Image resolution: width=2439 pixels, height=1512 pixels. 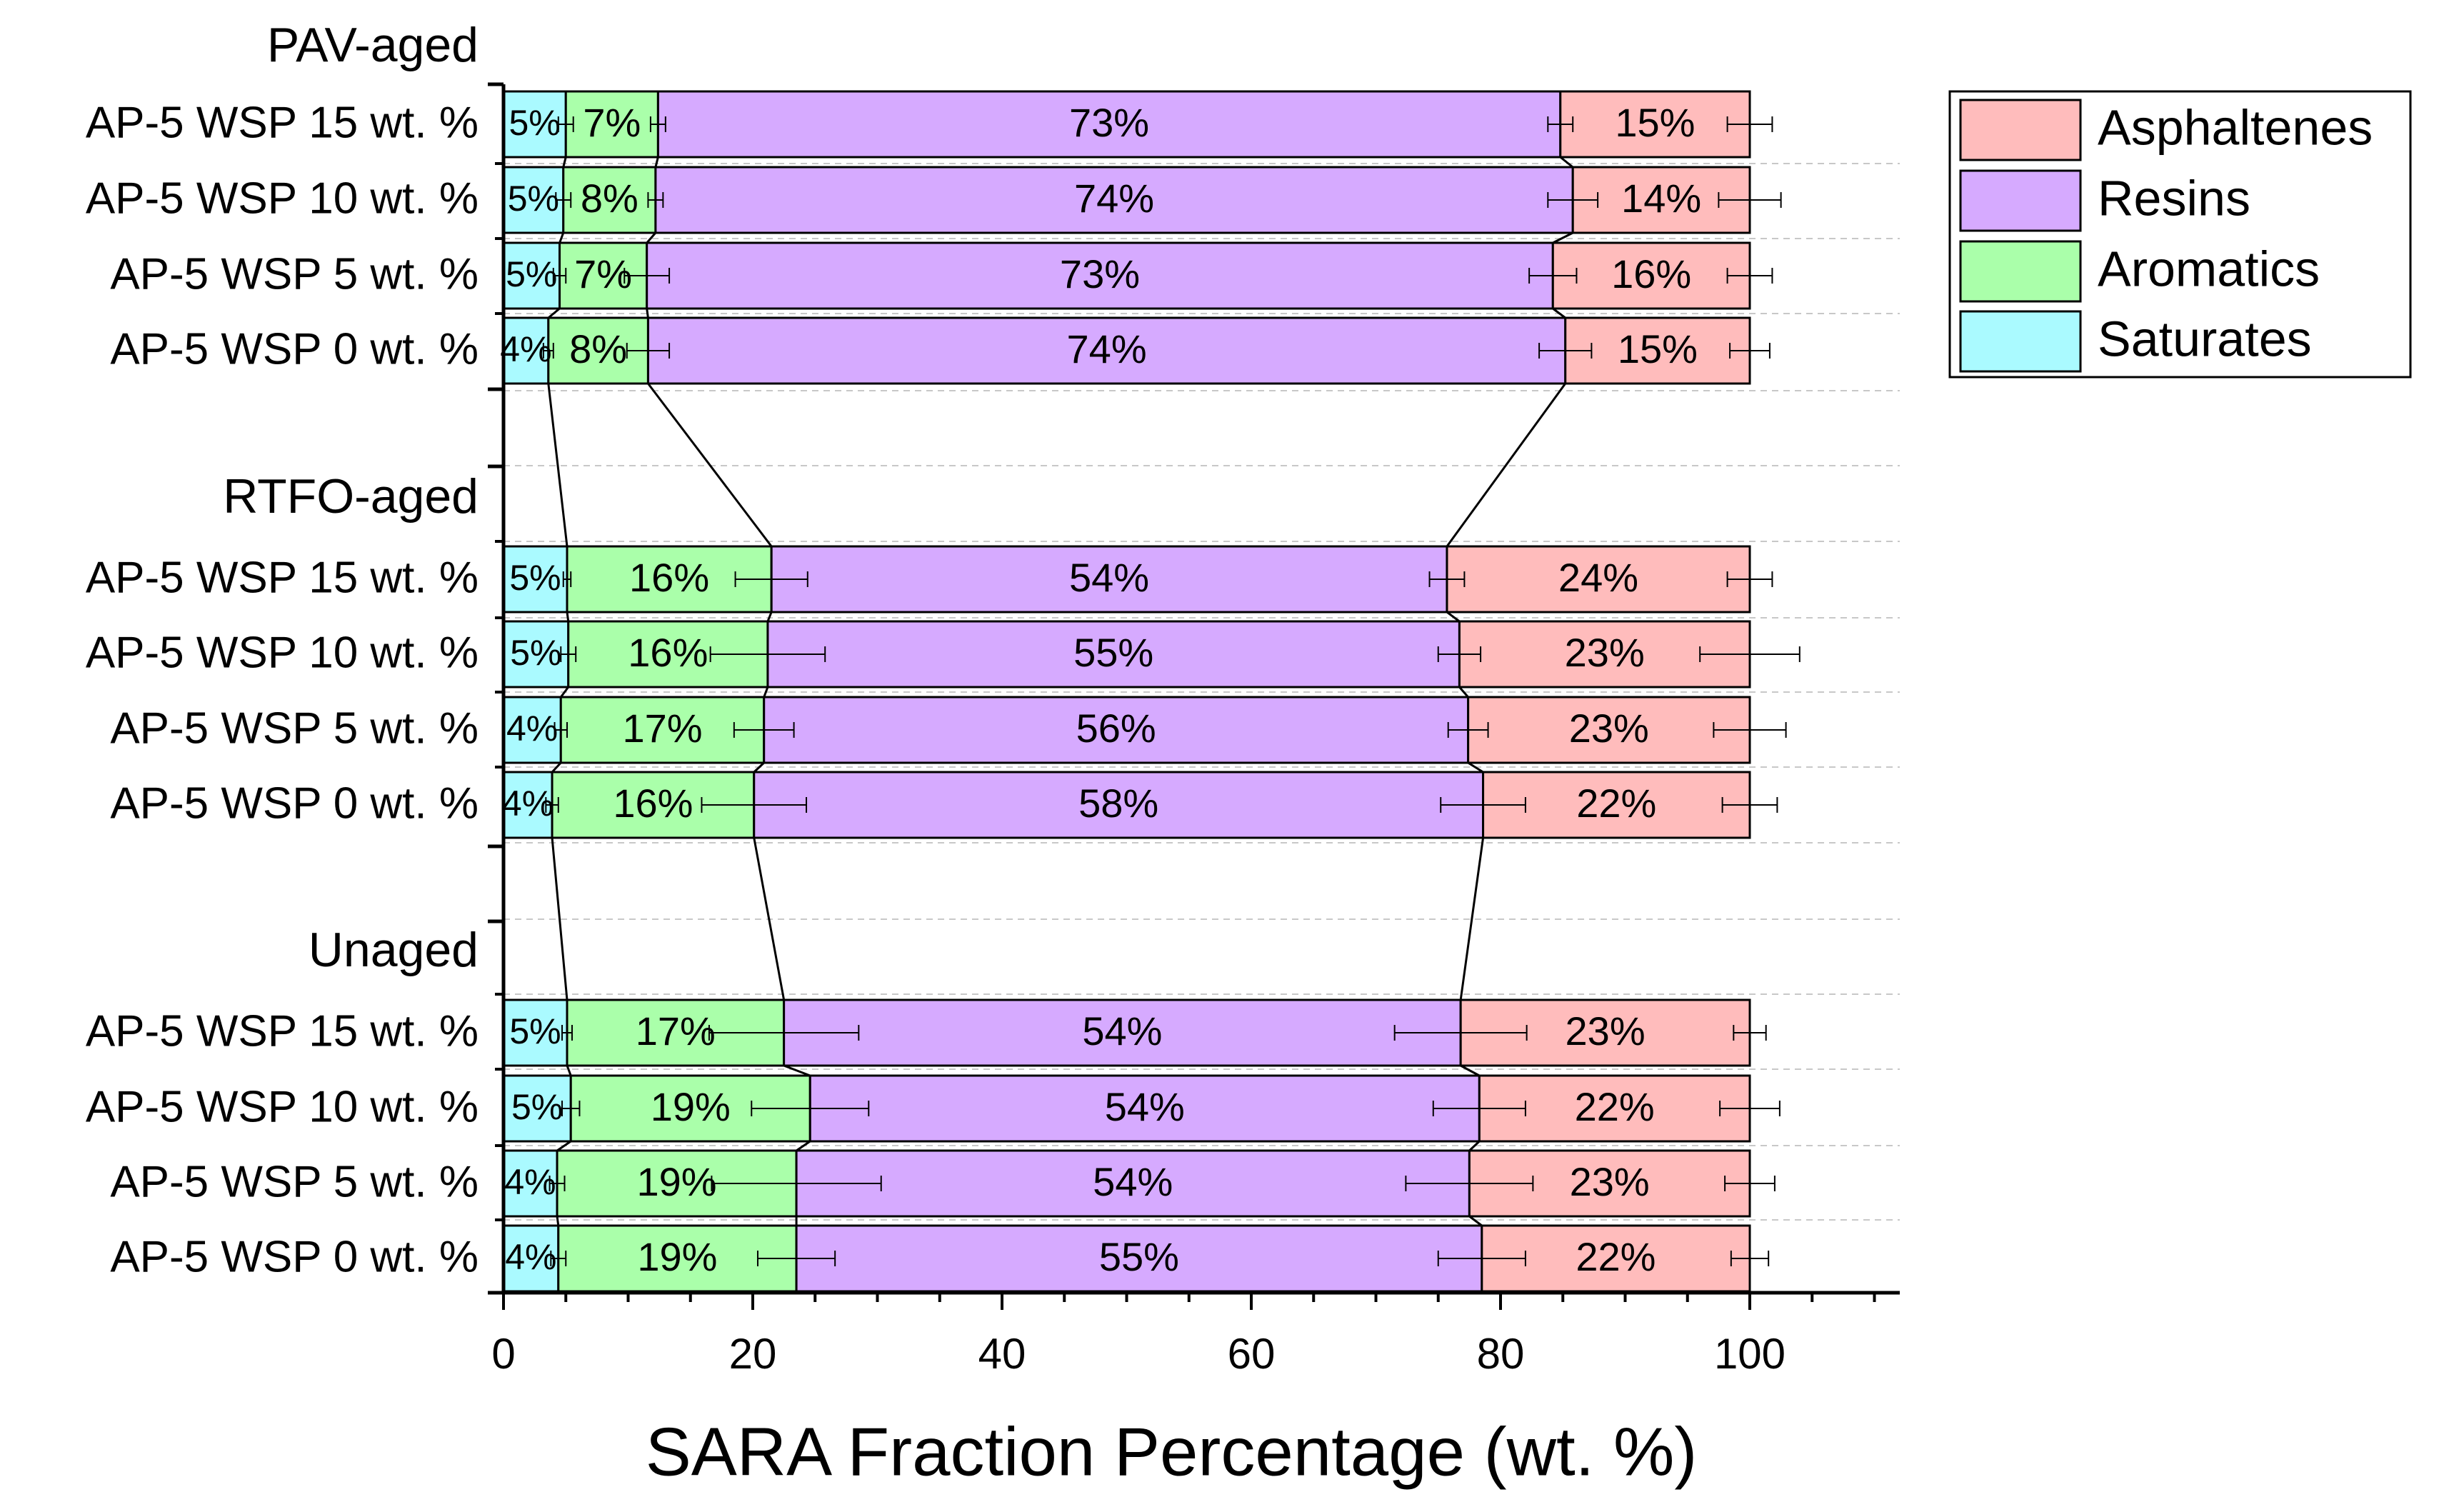 I want to click on x-tick-label: 80, so click(x=1501, y=1354).